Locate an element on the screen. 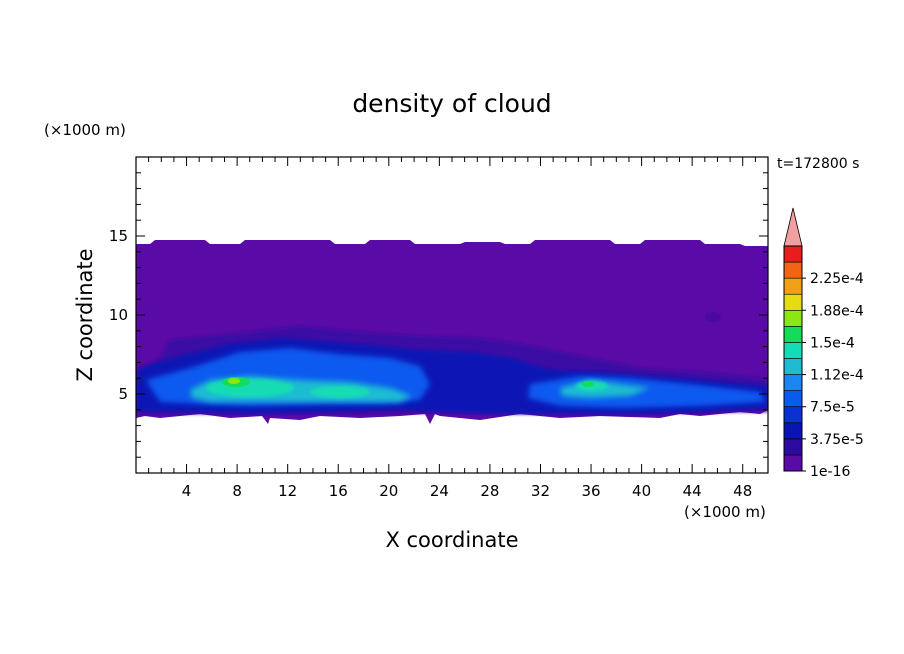 Image resolution: width=904 pixels, height=654 pixels. x-tick-label: 24 is located at coordinates (439, 491).